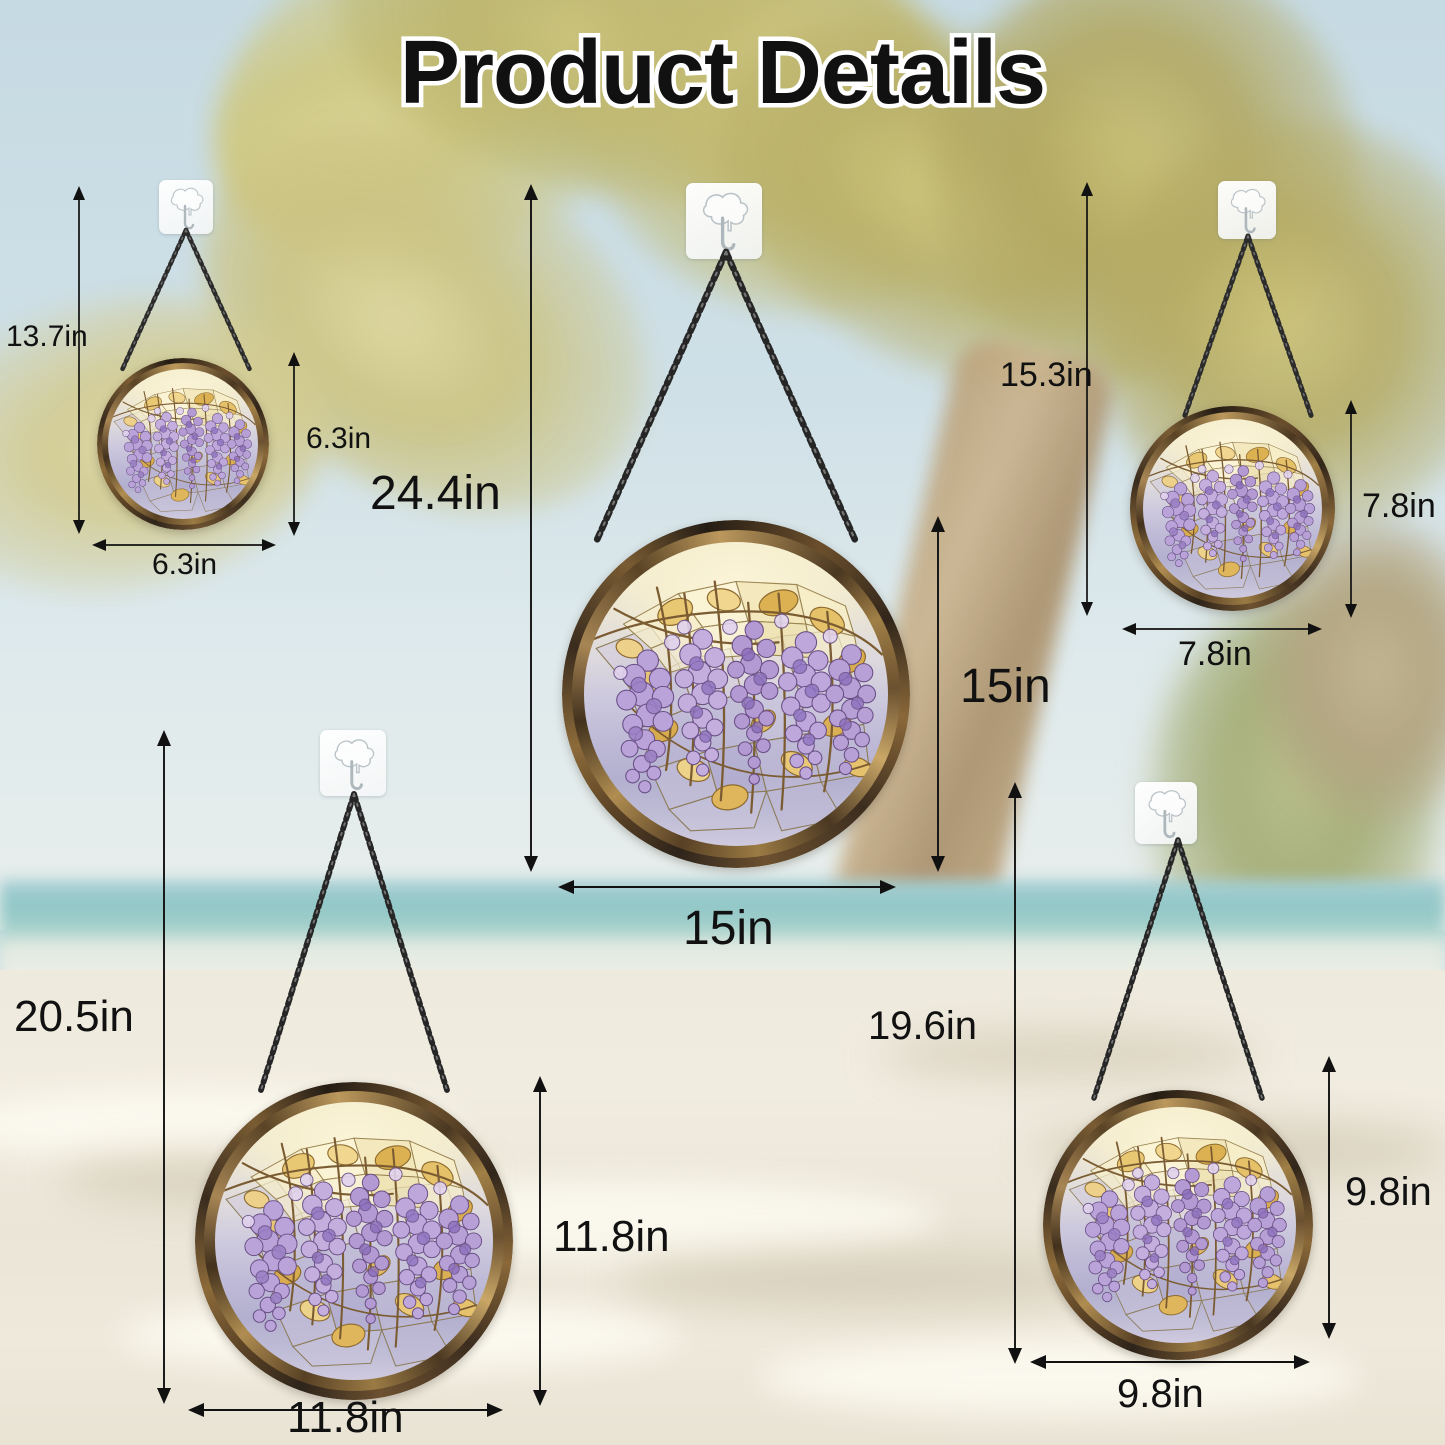 The width and height of the screenshot is (1445, 1445). I want to click on dimension-label-disc-height-15in: 15in, so click(1005, 686).